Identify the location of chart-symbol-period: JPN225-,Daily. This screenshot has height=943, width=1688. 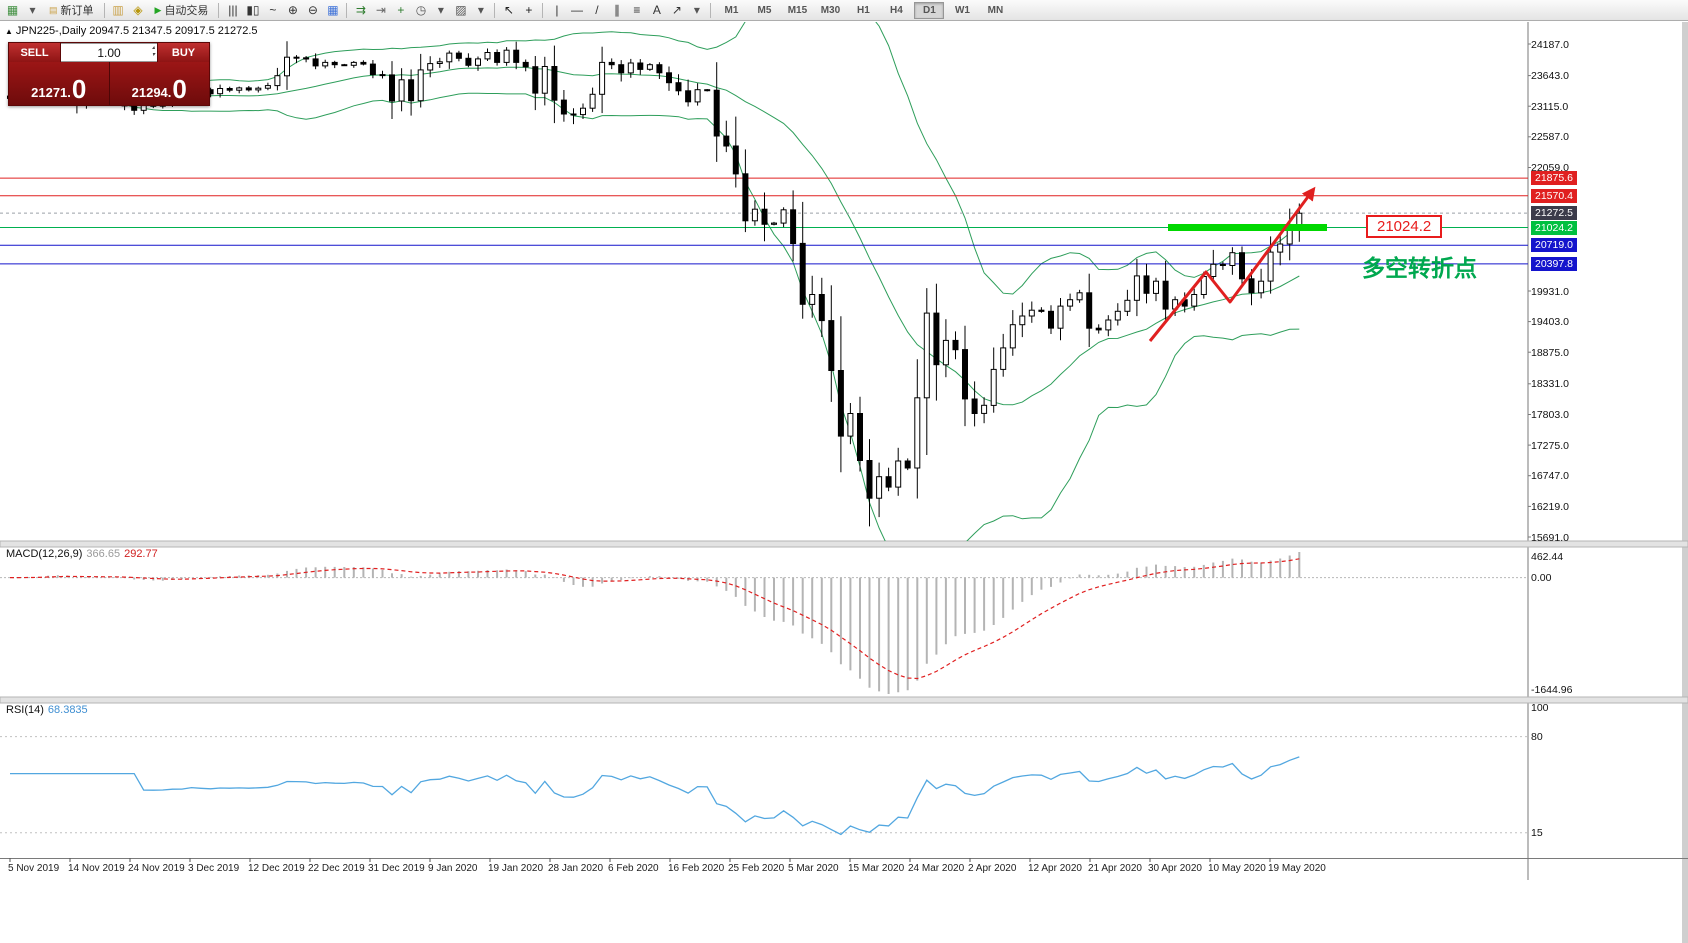
(51, 31).